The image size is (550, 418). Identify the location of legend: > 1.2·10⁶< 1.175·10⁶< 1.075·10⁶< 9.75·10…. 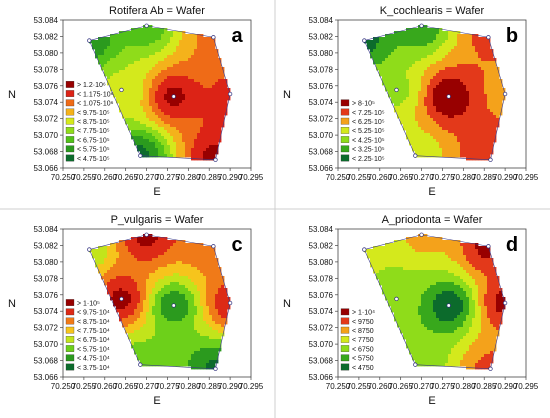
(89, 122).